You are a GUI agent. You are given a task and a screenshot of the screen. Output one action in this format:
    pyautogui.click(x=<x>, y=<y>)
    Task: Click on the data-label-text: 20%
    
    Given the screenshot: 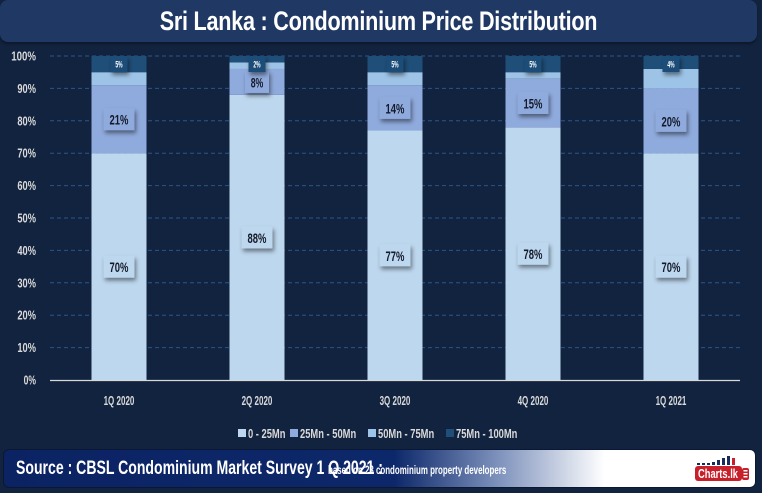 What is the action you would take?
    pyautogui.click(x=671, y=121)
    